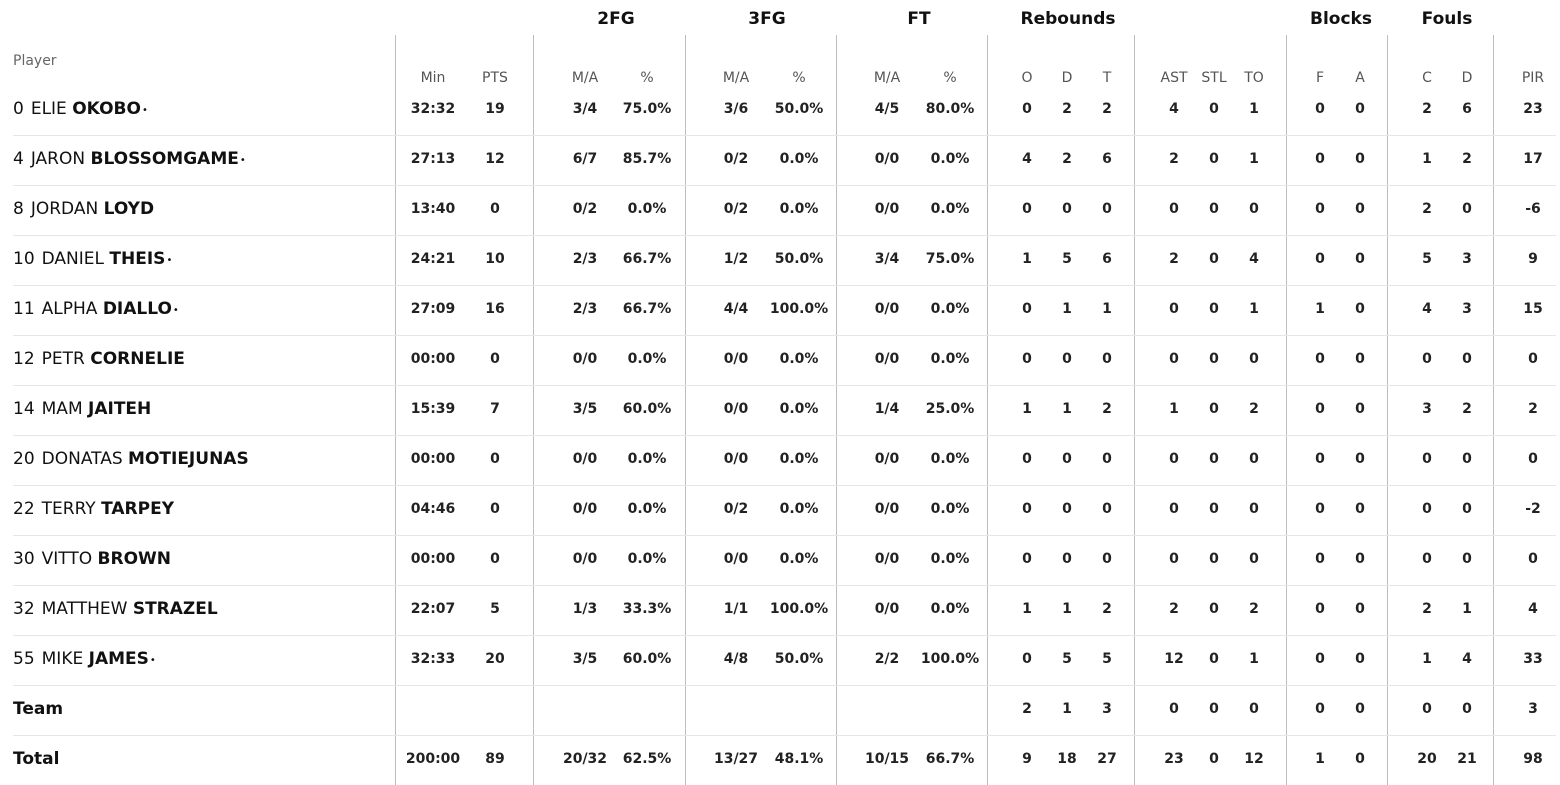 Image resolution: width=1560 pixels, height=785 pixels. I want to click on player-first-name: MAM, so click(62, 409).